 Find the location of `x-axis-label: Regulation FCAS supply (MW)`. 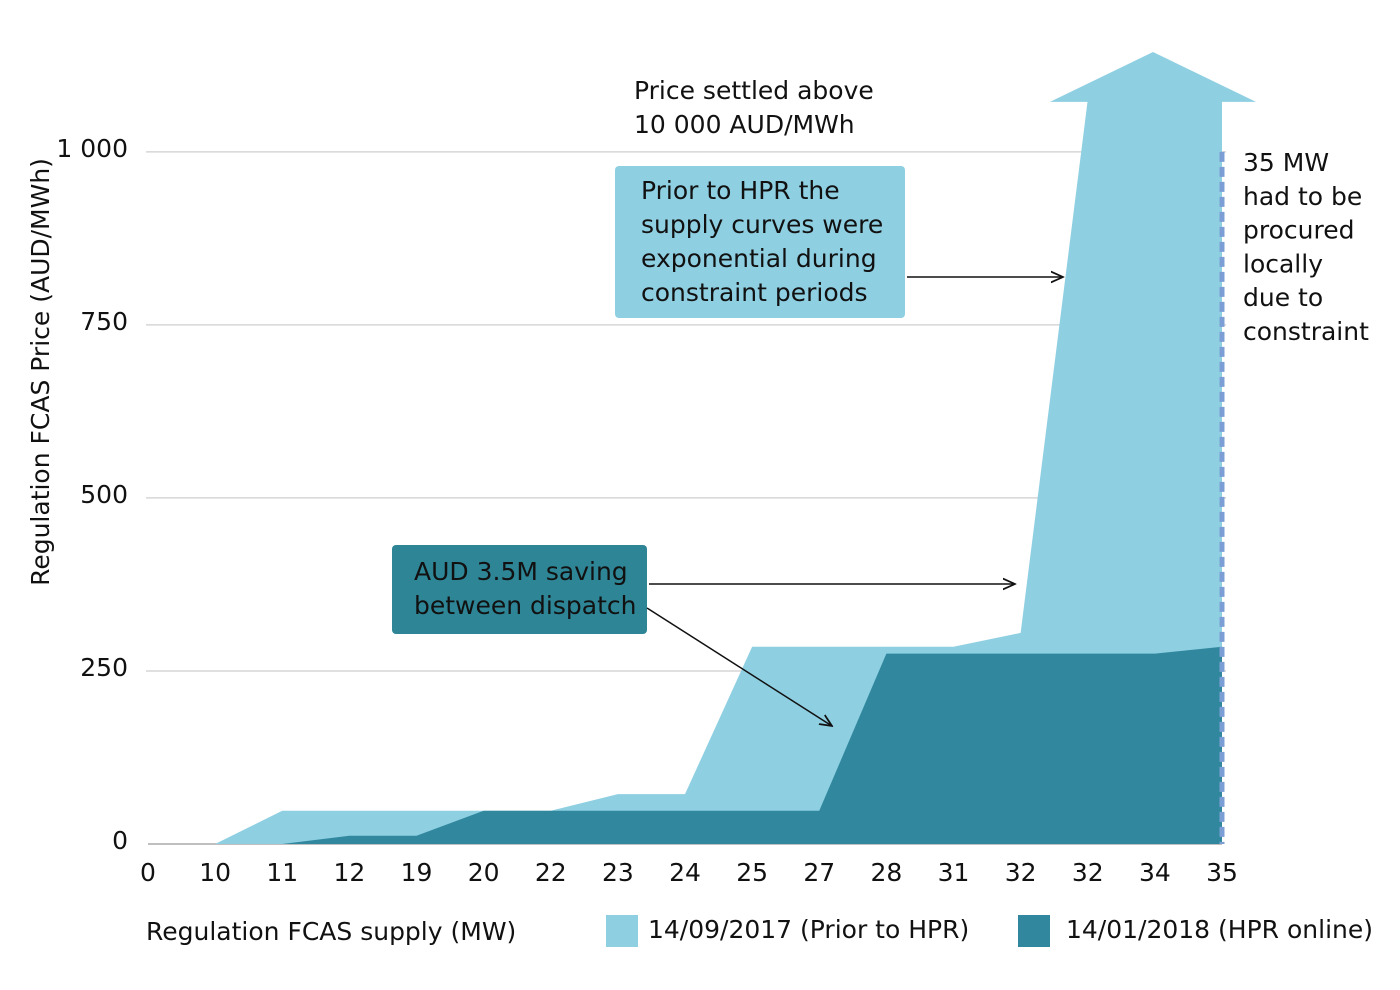

x-axis-label: Regulation FCAS supply (MW) is located at coordinates (331, 931).